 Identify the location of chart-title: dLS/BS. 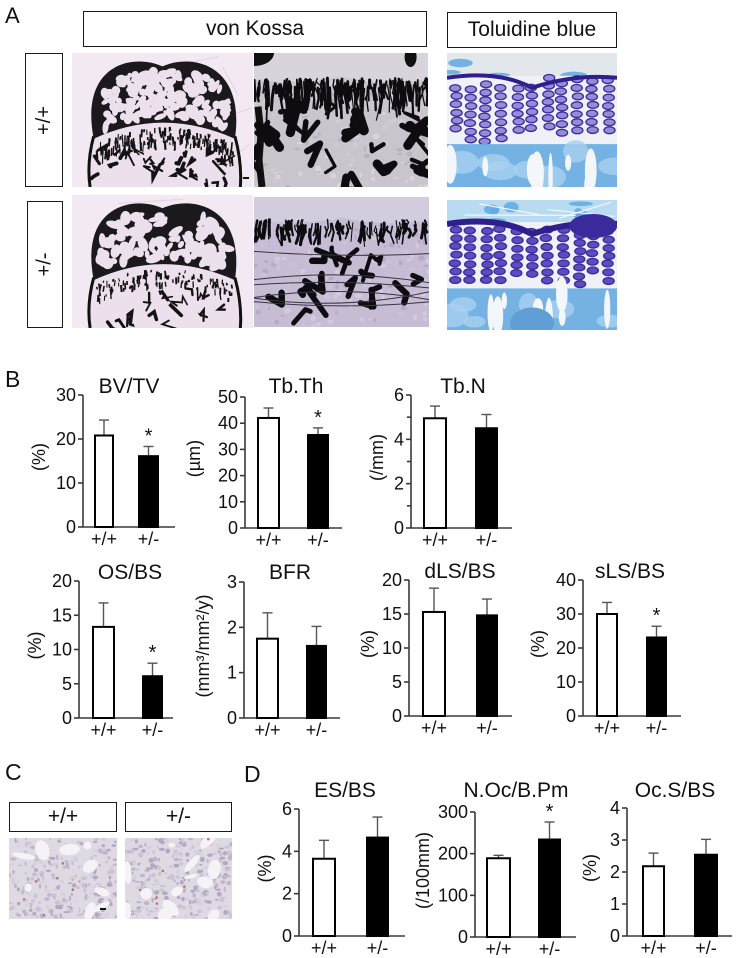
(459, 571).